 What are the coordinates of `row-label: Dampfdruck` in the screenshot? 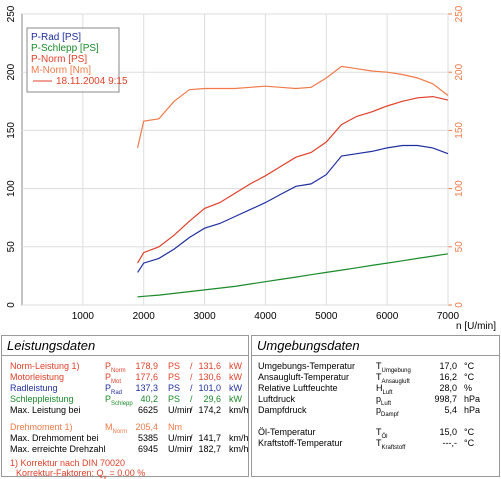 It's located at (282, 410).